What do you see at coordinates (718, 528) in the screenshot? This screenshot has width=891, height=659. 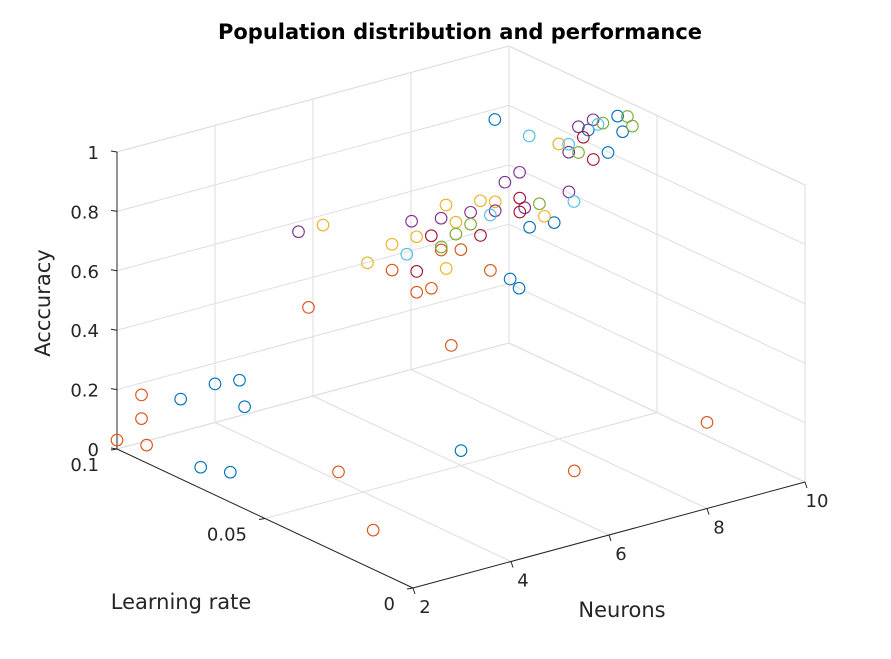 I see `x-tick-label: 8` at bounding box center [718, 528].